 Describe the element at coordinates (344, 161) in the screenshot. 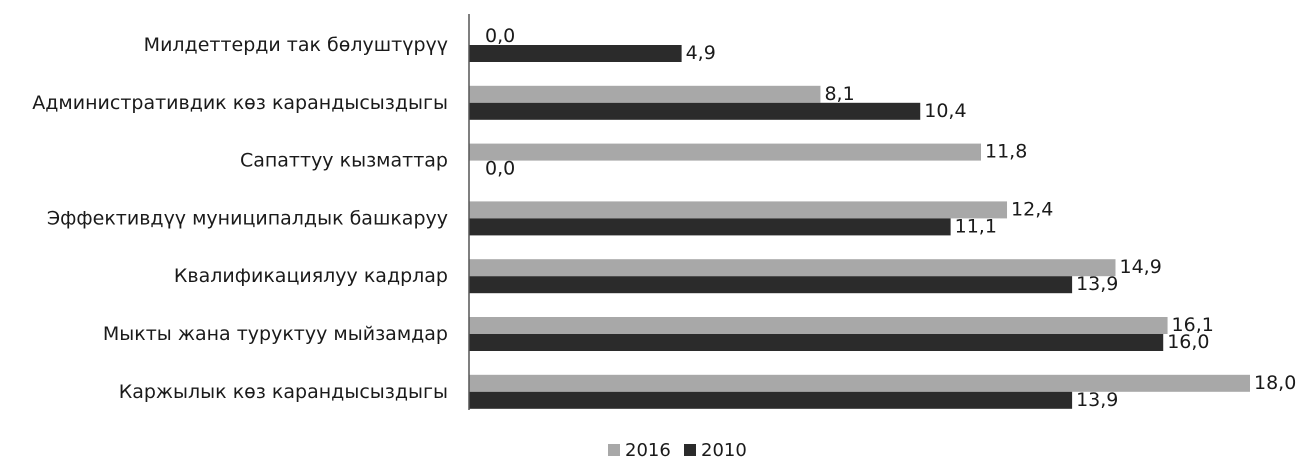

I see `category-label: Сапаттуу кызматтар` at that location.